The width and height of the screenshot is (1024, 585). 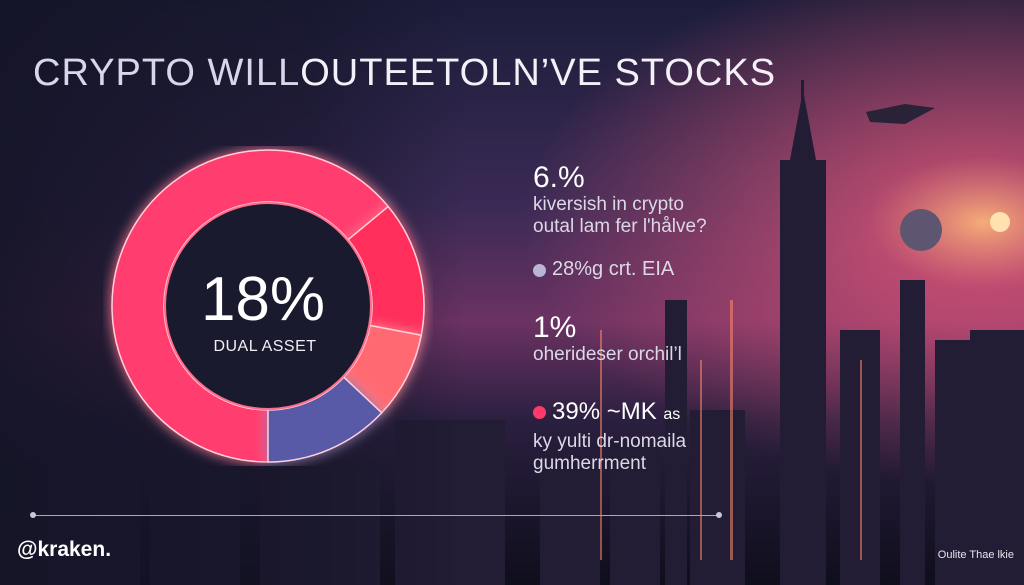 What do you see at coordinates (604, 411) in the screenshot?
I see `stat-4-value: 39% ~MK` at bounding box center [604, 411].